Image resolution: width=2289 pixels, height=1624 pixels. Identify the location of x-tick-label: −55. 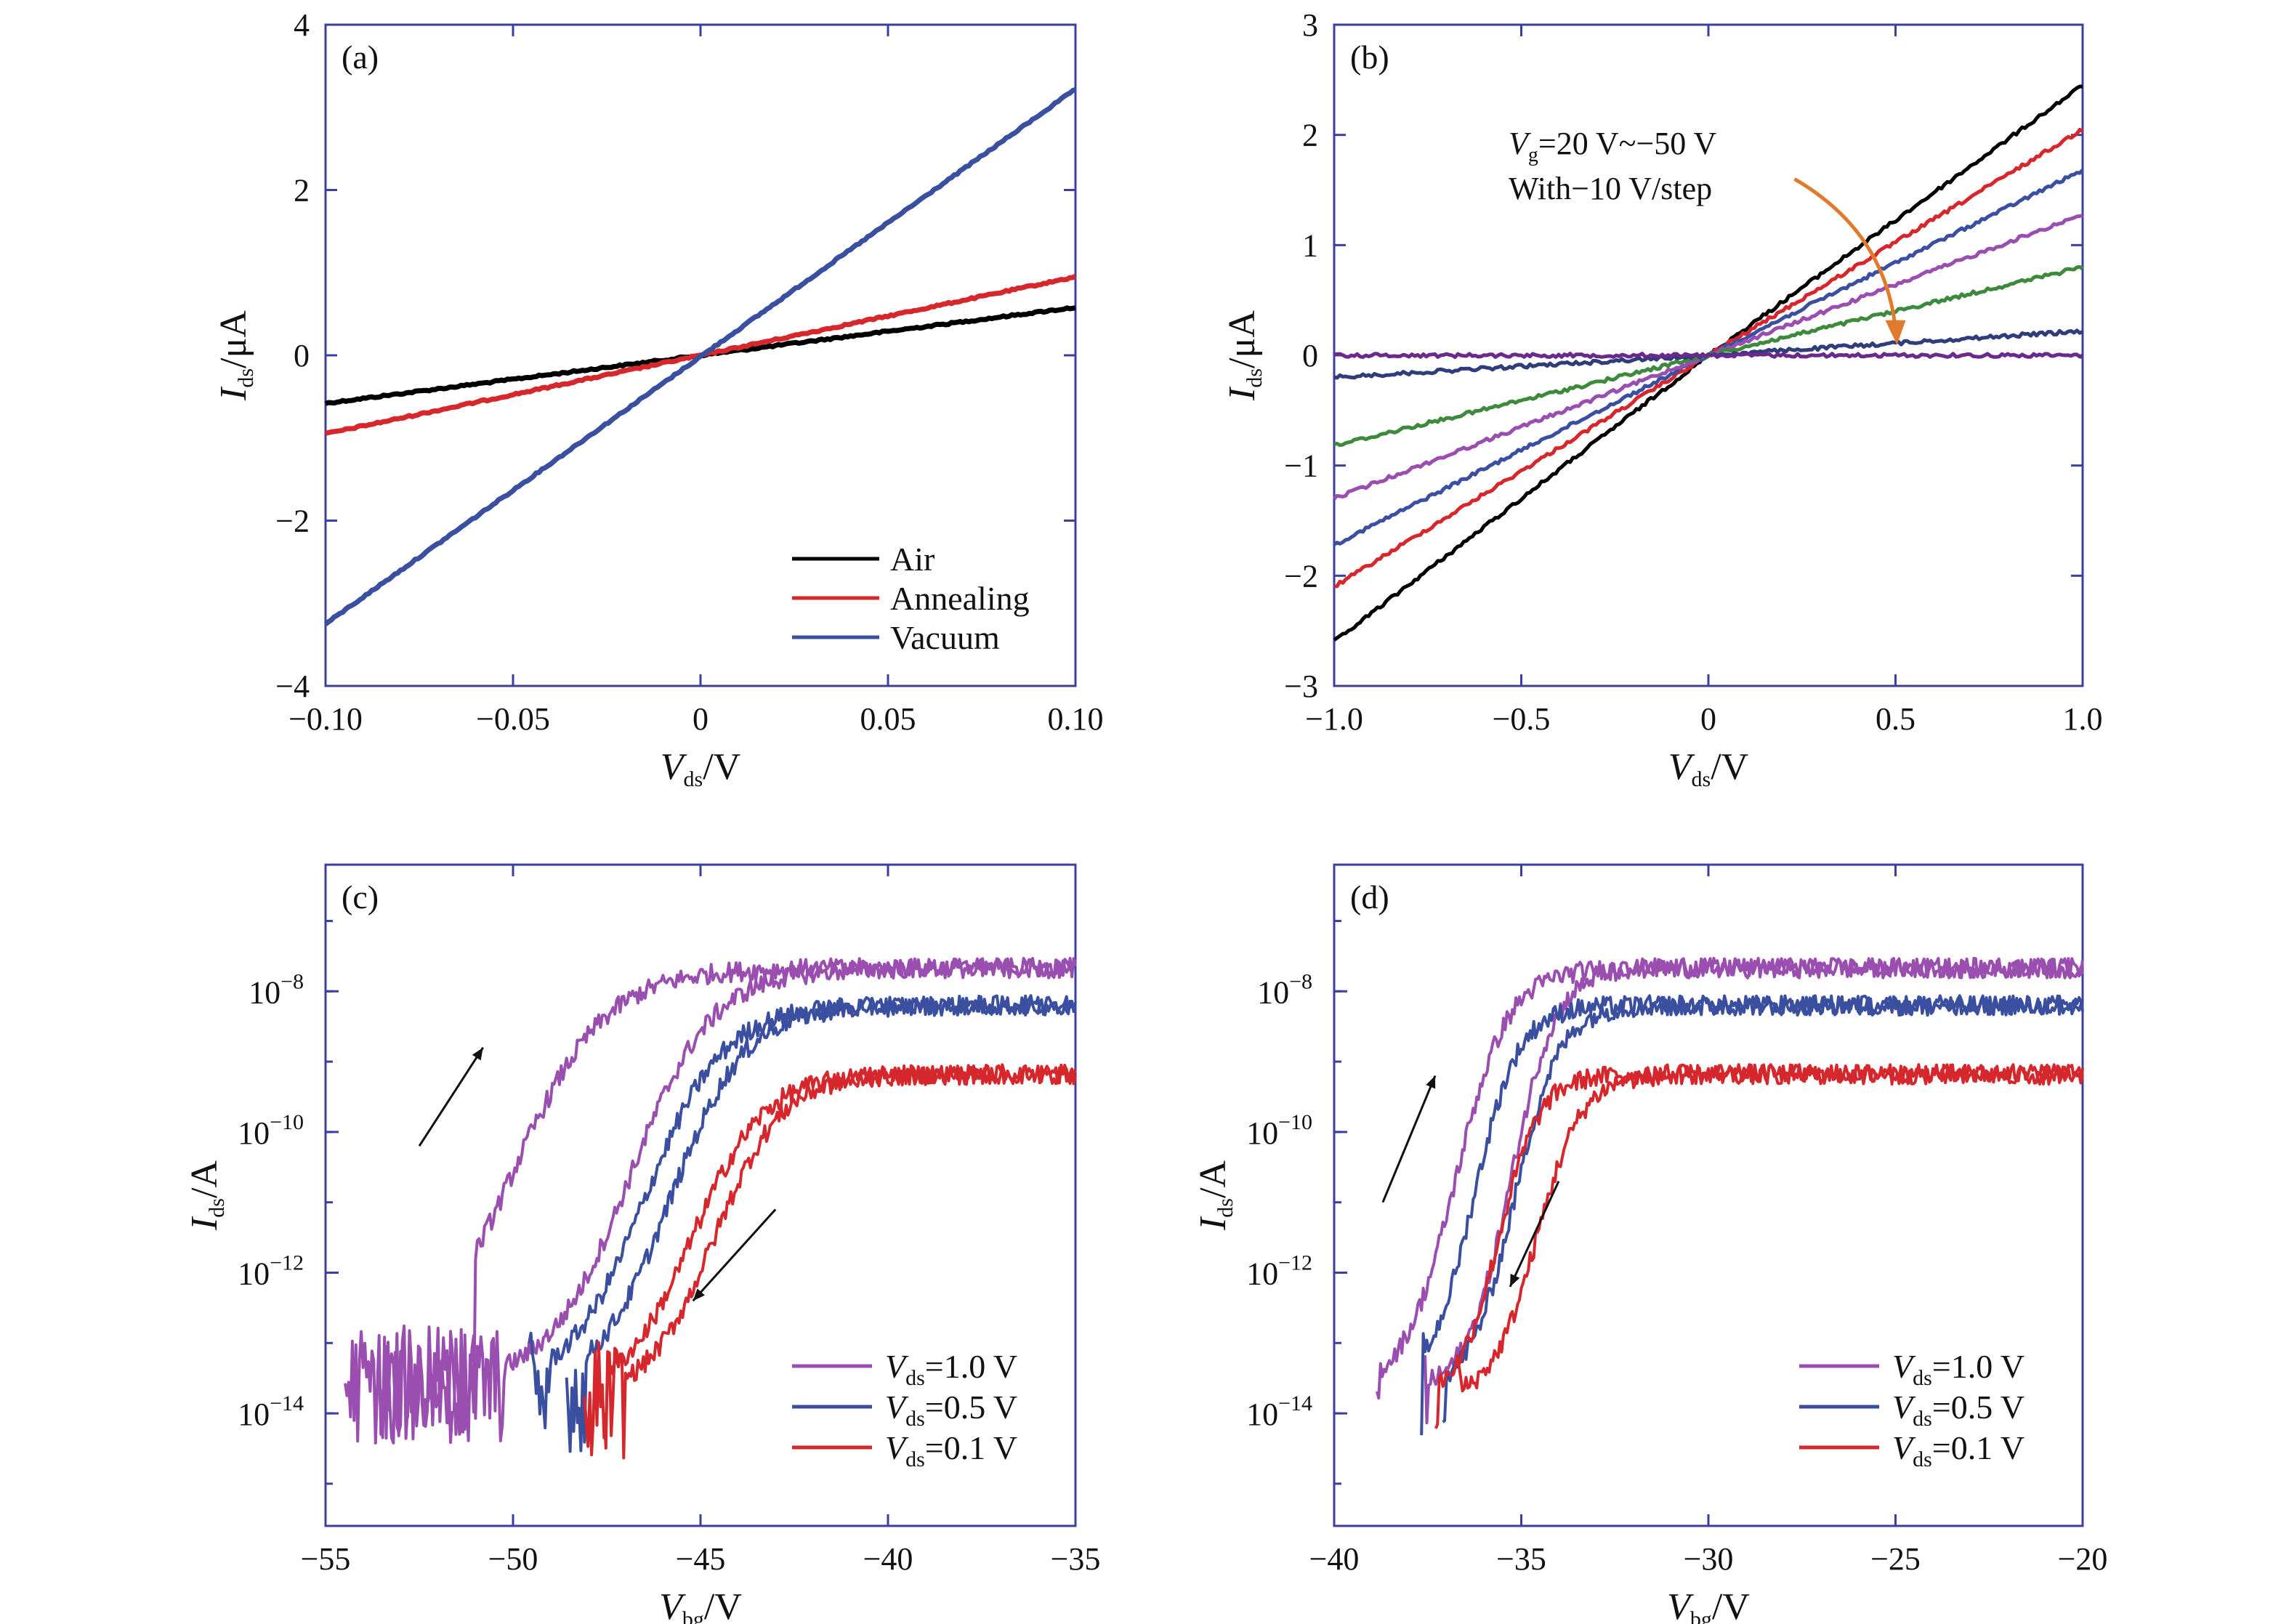
(326, 1559).